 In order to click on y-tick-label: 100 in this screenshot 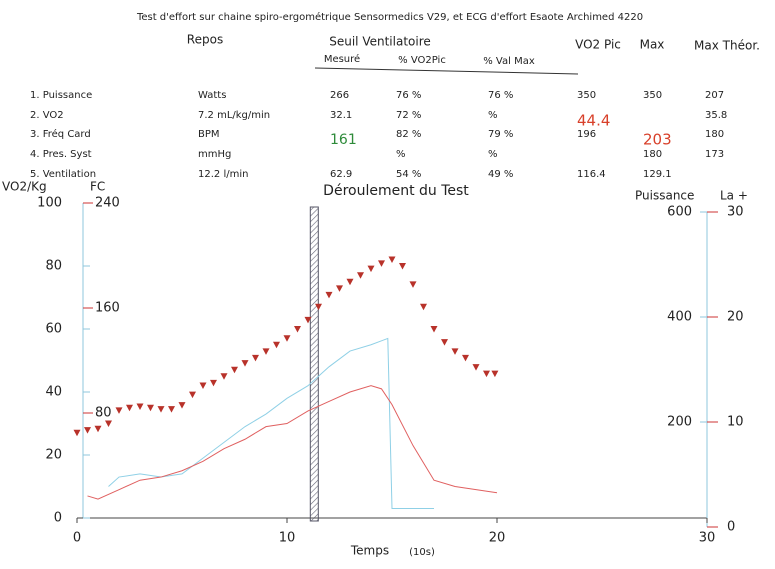, I will do `click(49, 203)`.